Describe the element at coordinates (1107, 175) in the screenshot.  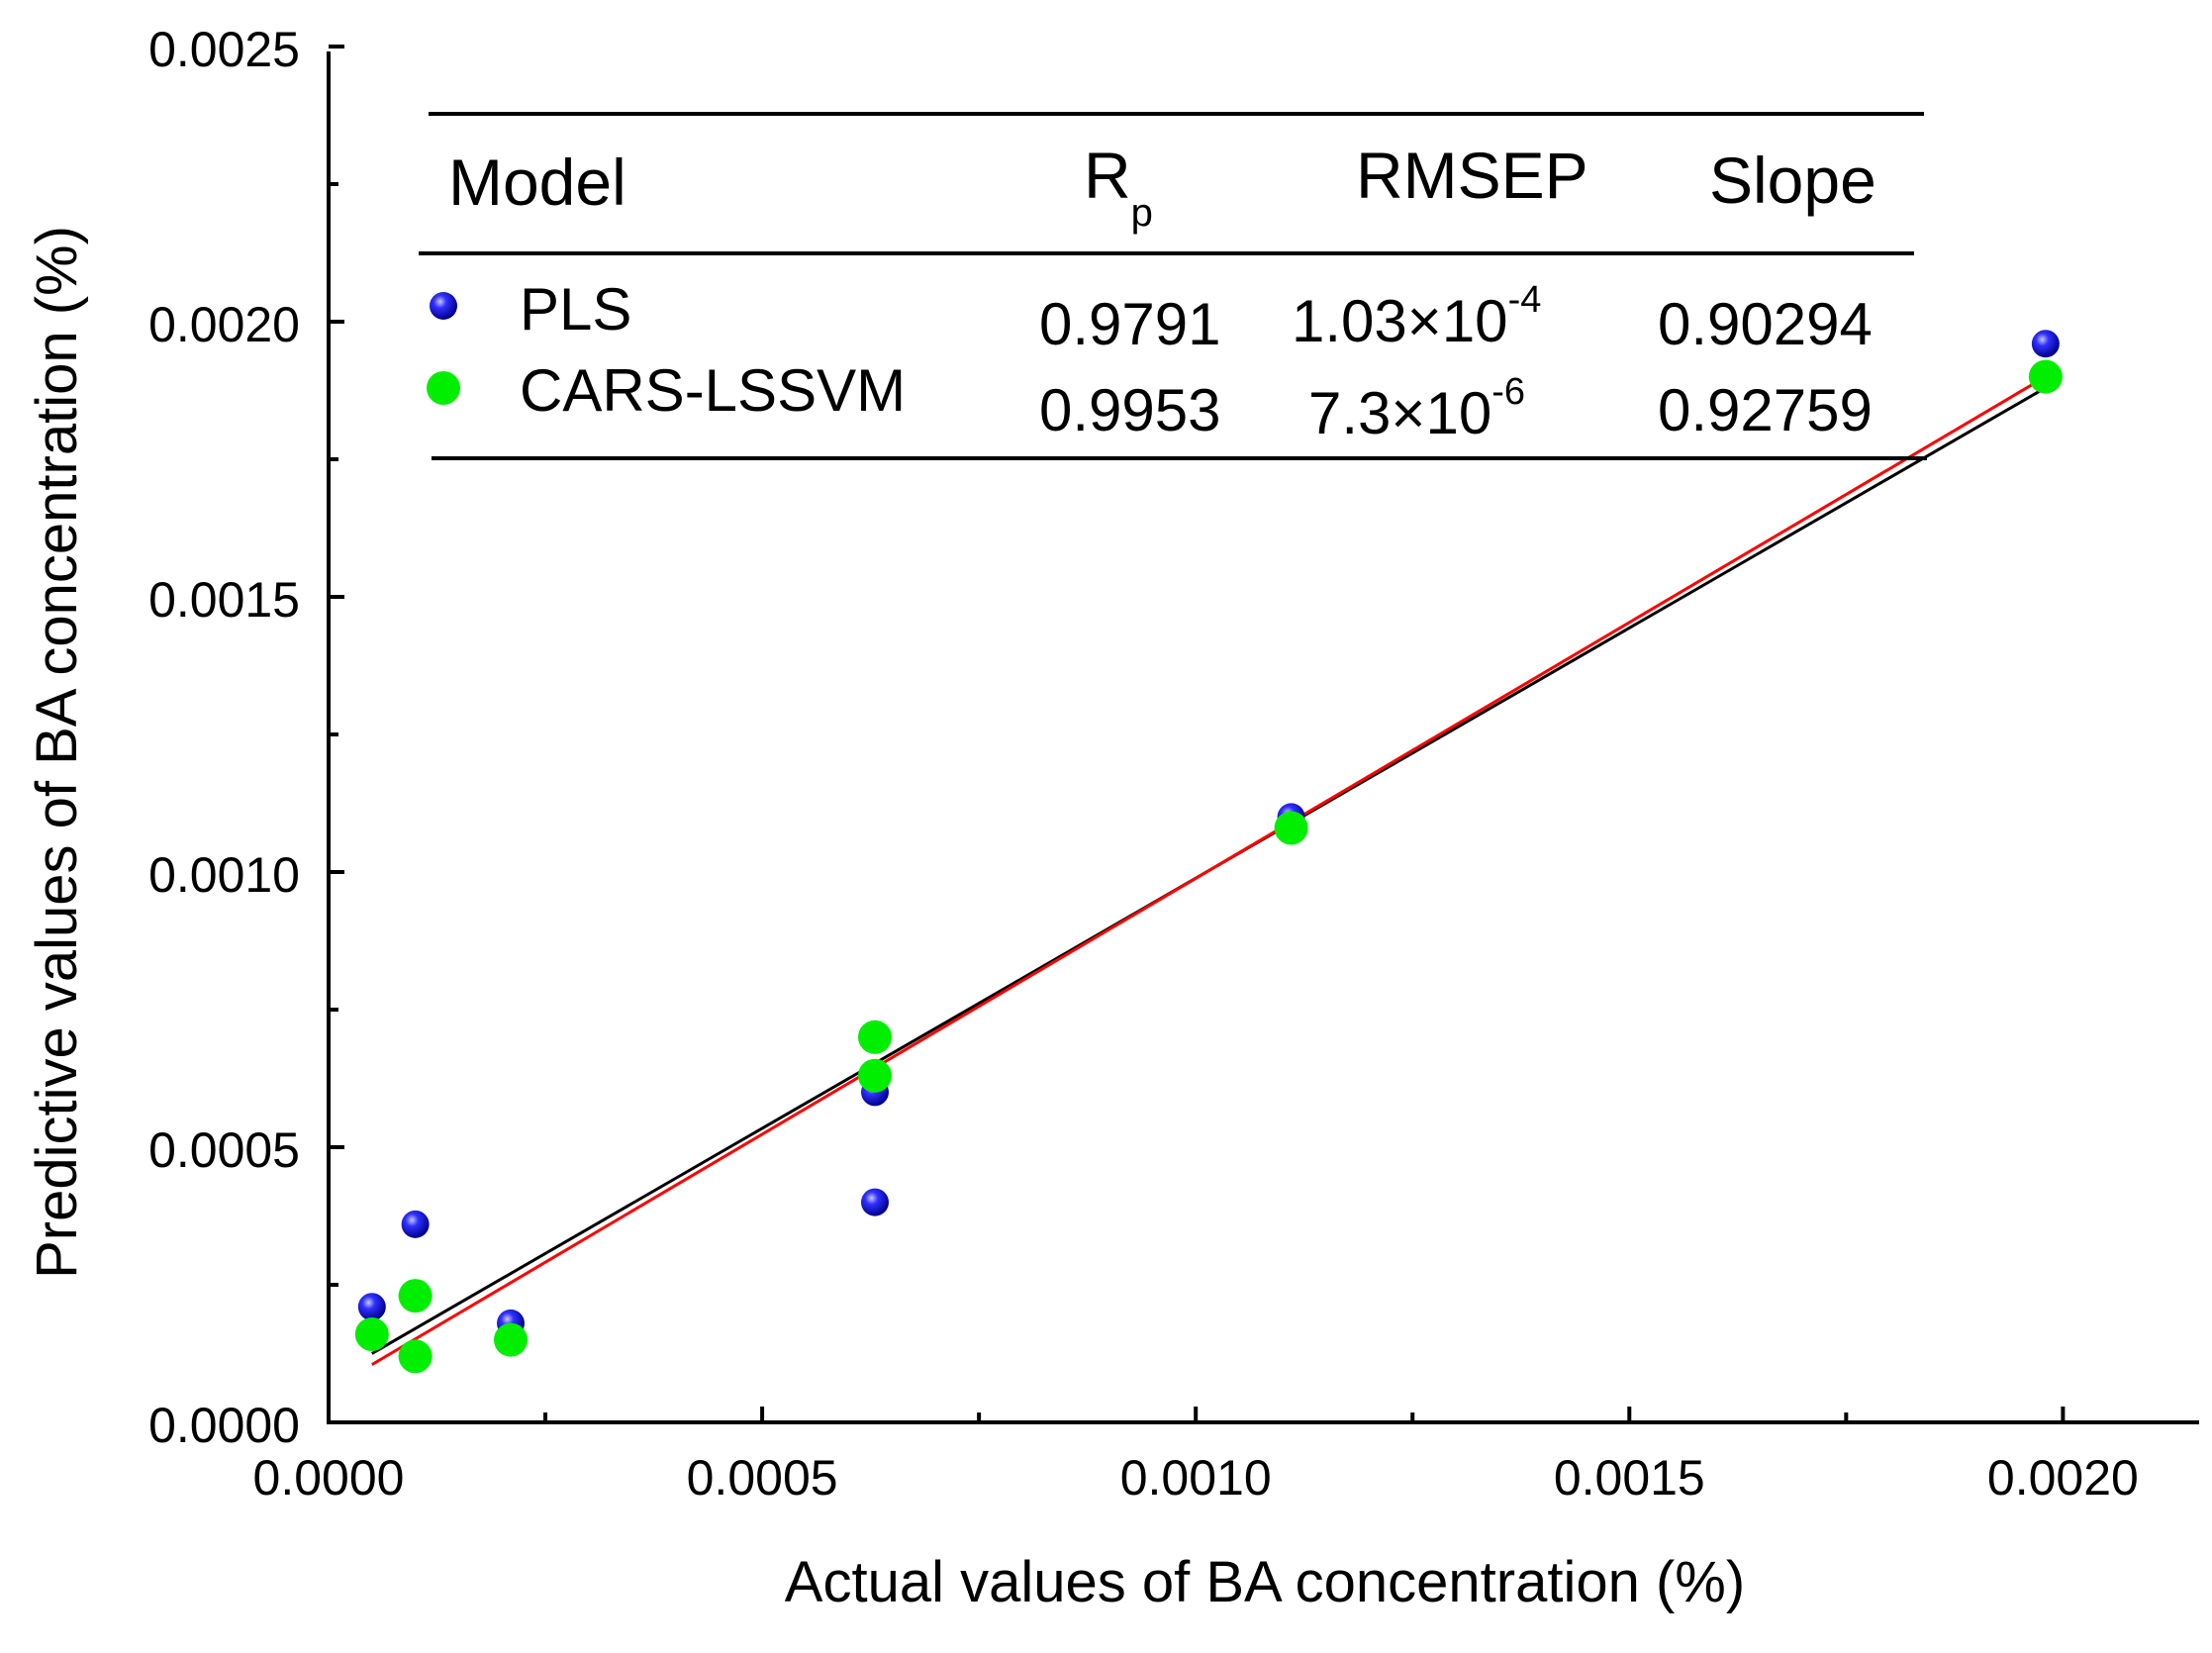
I see `legend-header-rp-main: R` at that location.